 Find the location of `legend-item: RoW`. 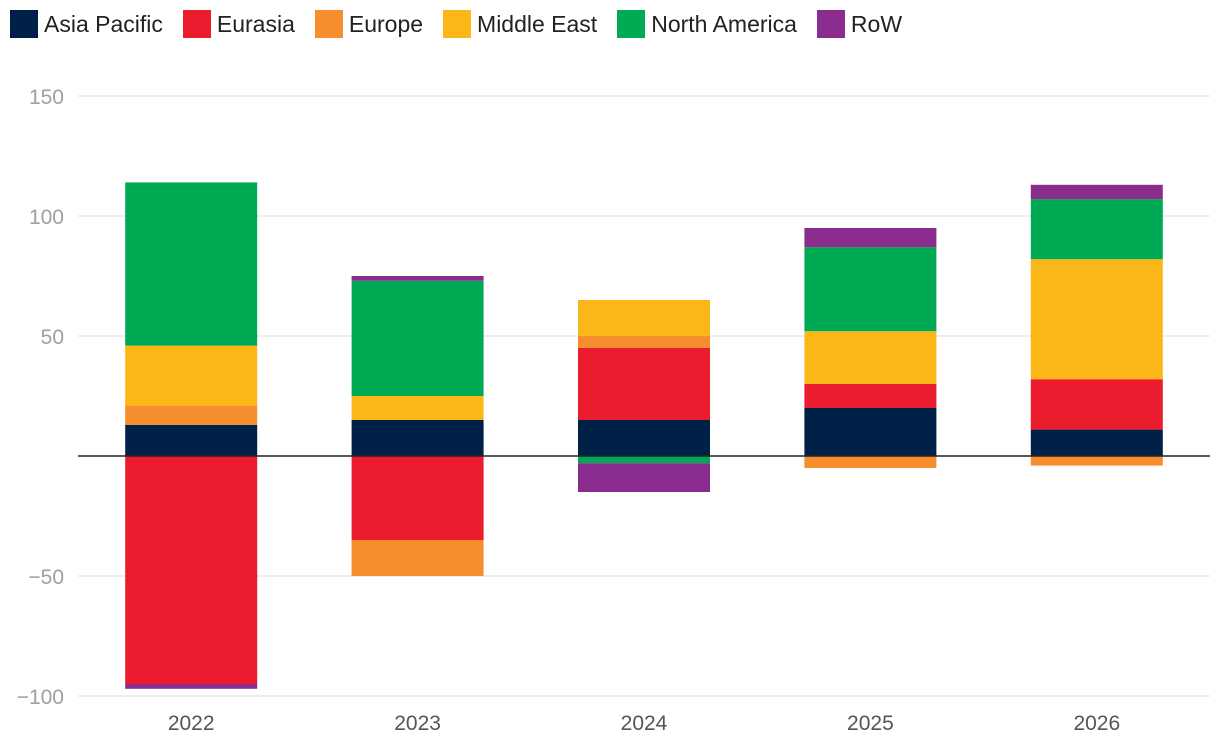

legend-item: RoW is located at coordinates (859, 24).